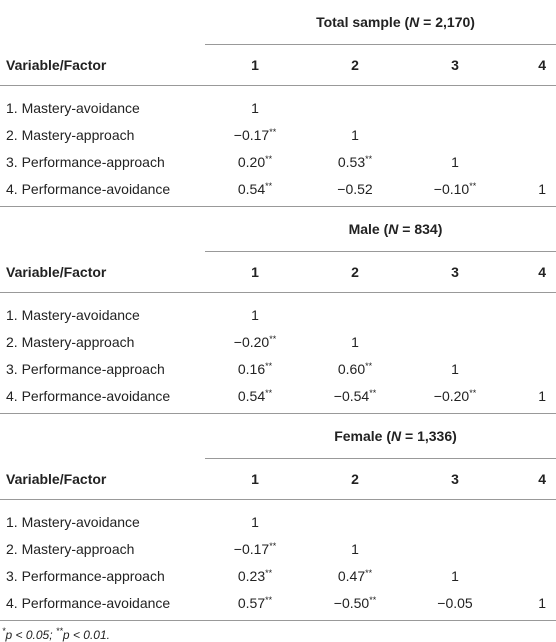 The width and height of the screenshot is (556, 642). I want to click on cell: −0.52, so click(355, 191).